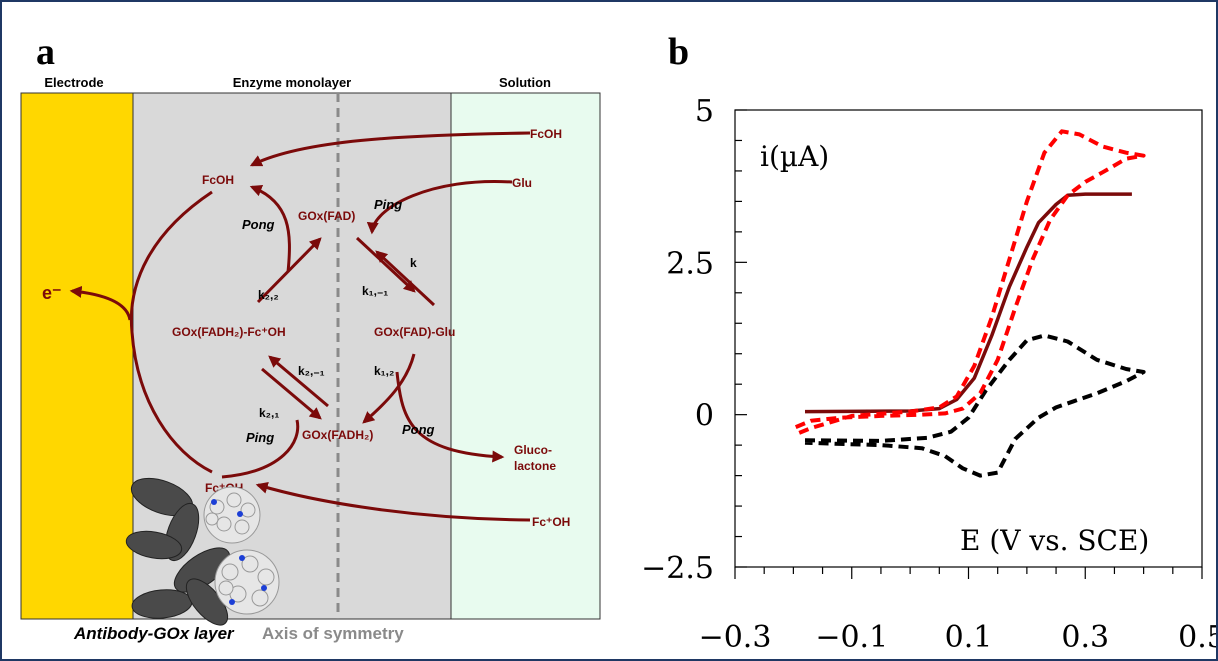 The height and width of the screenshot is (661, 1218). Describe the element at coordinates (413, 263) in the screenshot. I see `rate-k-label: k` at that location.